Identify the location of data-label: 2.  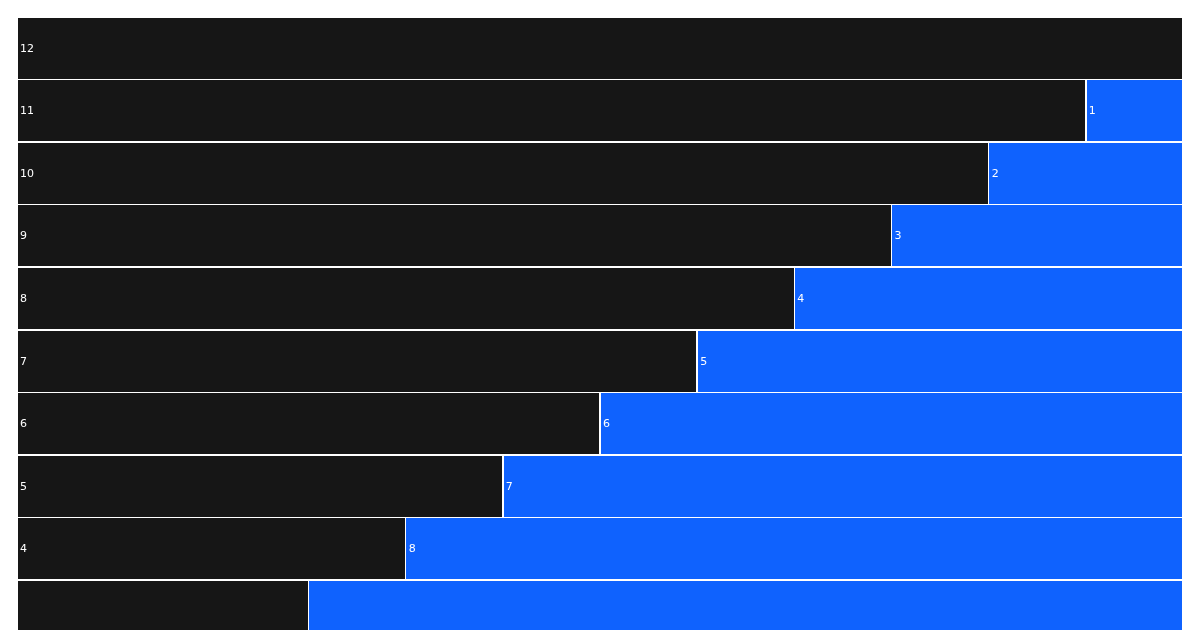
(995, 173).